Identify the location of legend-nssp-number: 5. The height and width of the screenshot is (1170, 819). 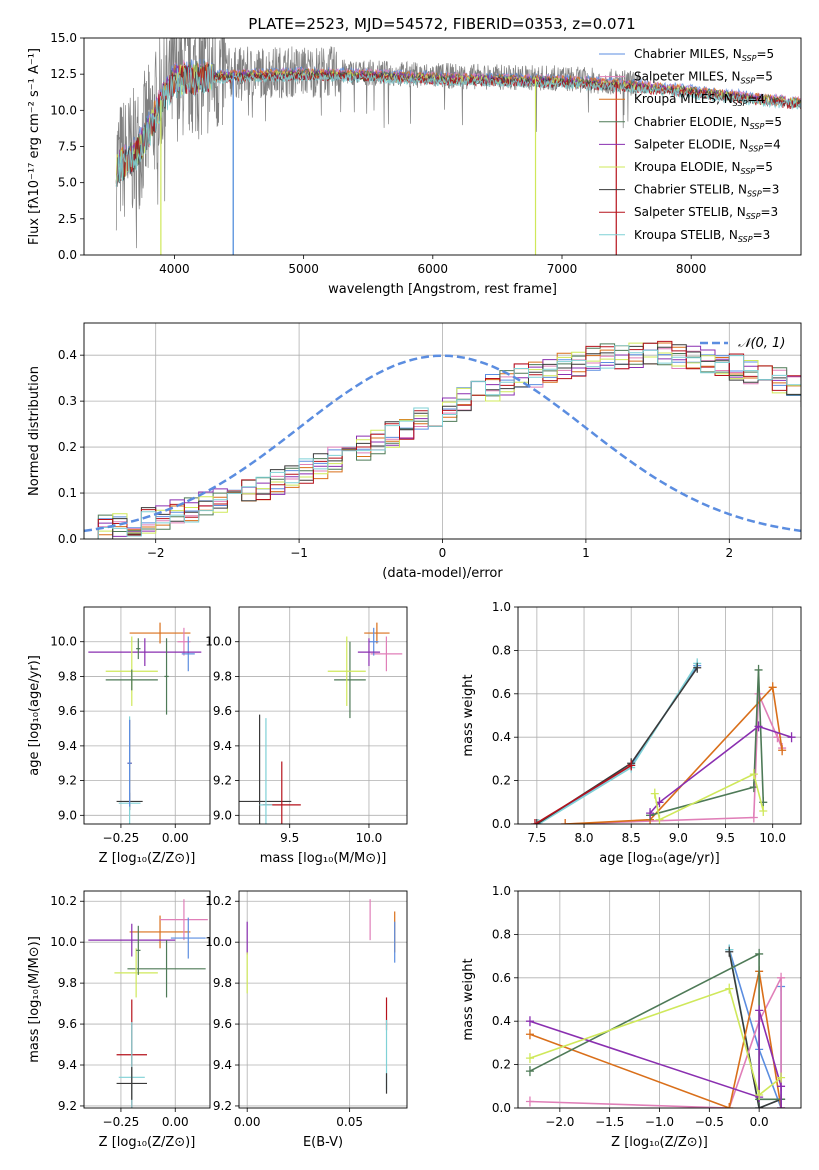
(769, 167).